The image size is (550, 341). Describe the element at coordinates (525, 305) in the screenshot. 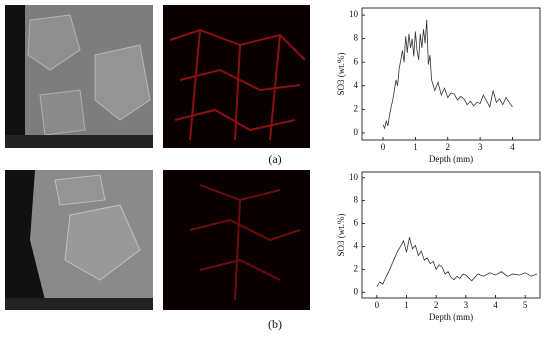

I see `x-tick-label: 5` at that location.